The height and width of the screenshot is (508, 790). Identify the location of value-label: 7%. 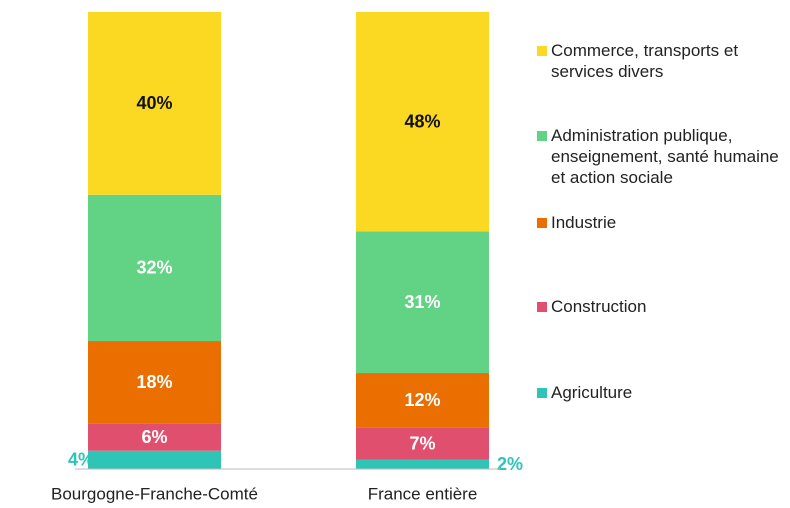
(422, 444).